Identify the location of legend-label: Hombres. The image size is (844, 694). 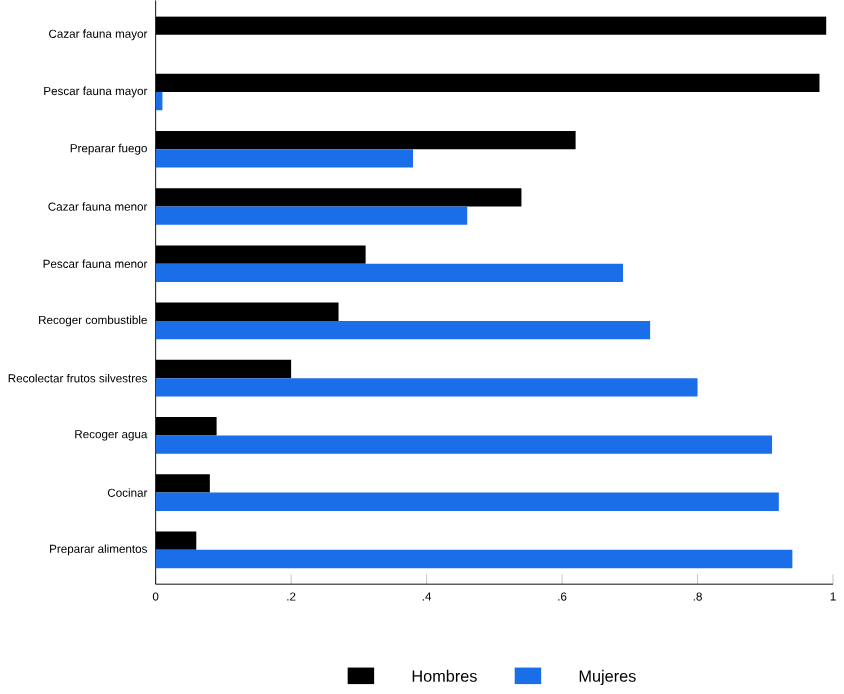
(444, 675).